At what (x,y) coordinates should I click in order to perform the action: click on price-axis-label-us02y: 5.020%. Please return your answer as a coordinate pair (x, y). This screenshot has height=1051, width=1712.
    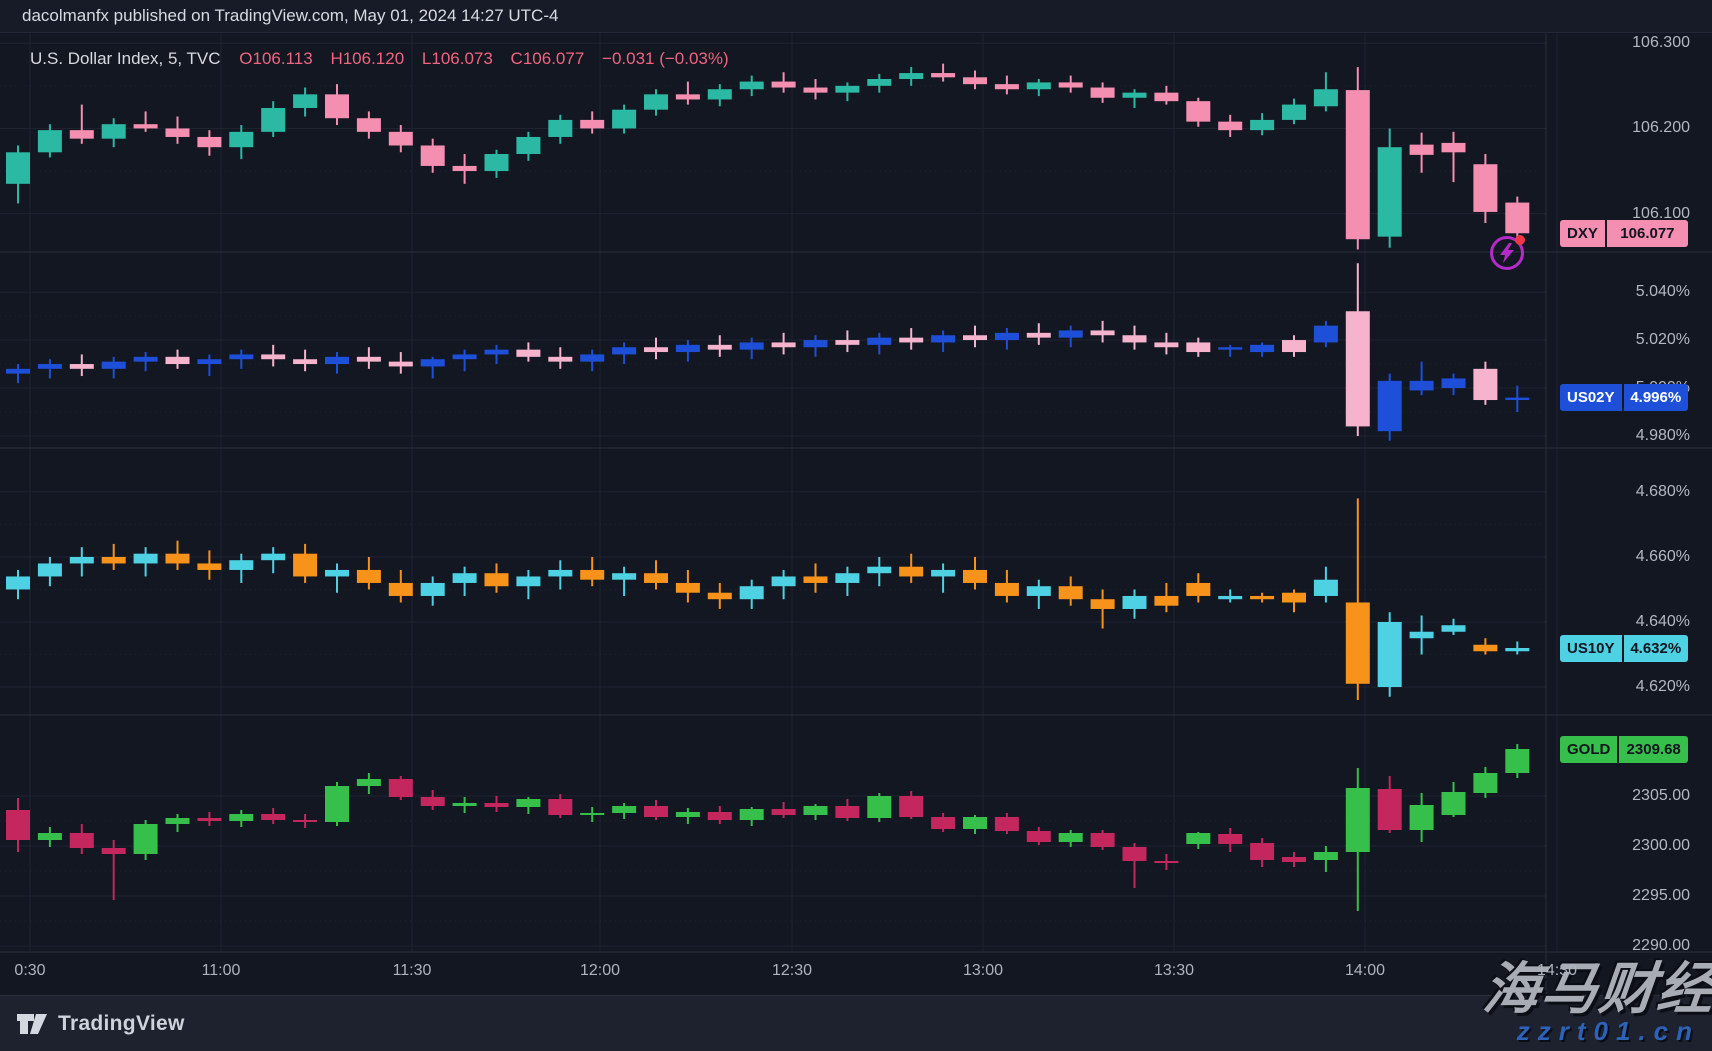
    Looking at the image, I should click on (1662, 340).